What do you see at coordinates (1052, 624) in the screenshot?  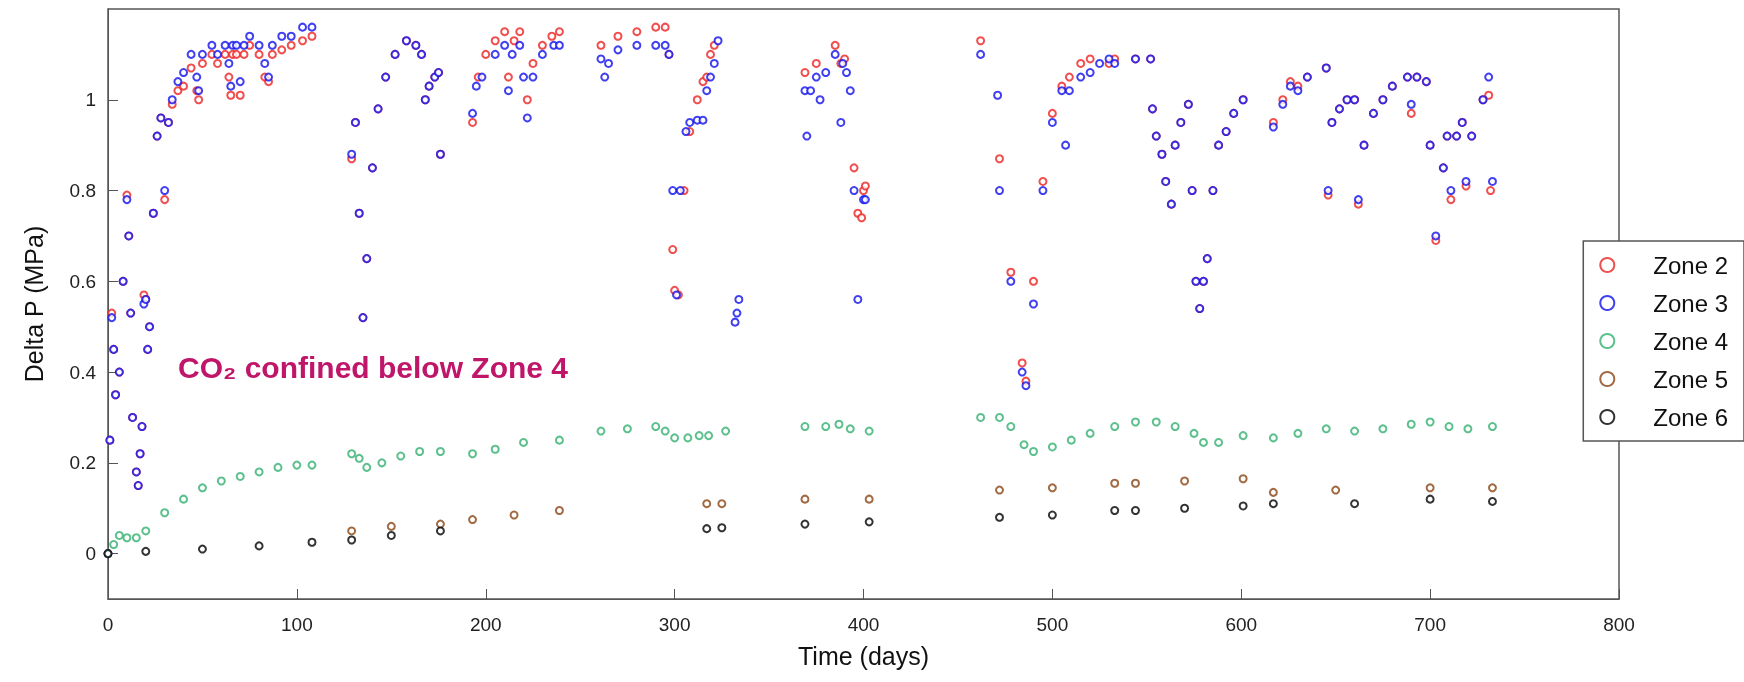 I see `x-tick-label: 500` at bounding box center [1052, 624].